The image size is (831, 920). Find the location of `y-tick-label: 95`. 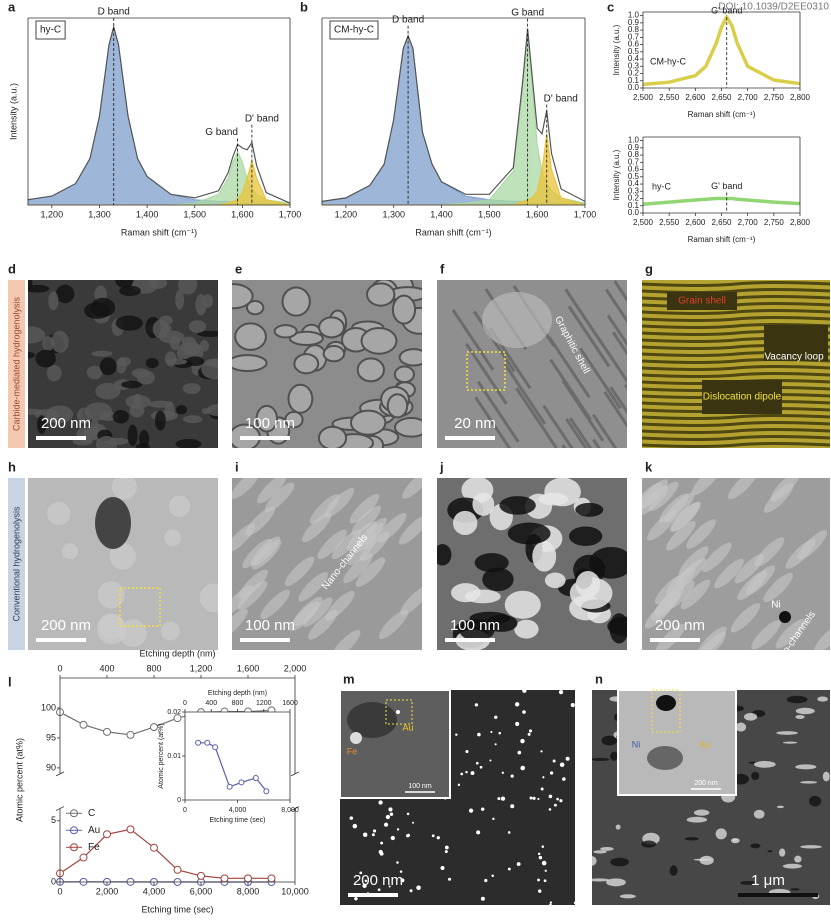

y-tick-label: 95 is located at coordinates (51, 737).